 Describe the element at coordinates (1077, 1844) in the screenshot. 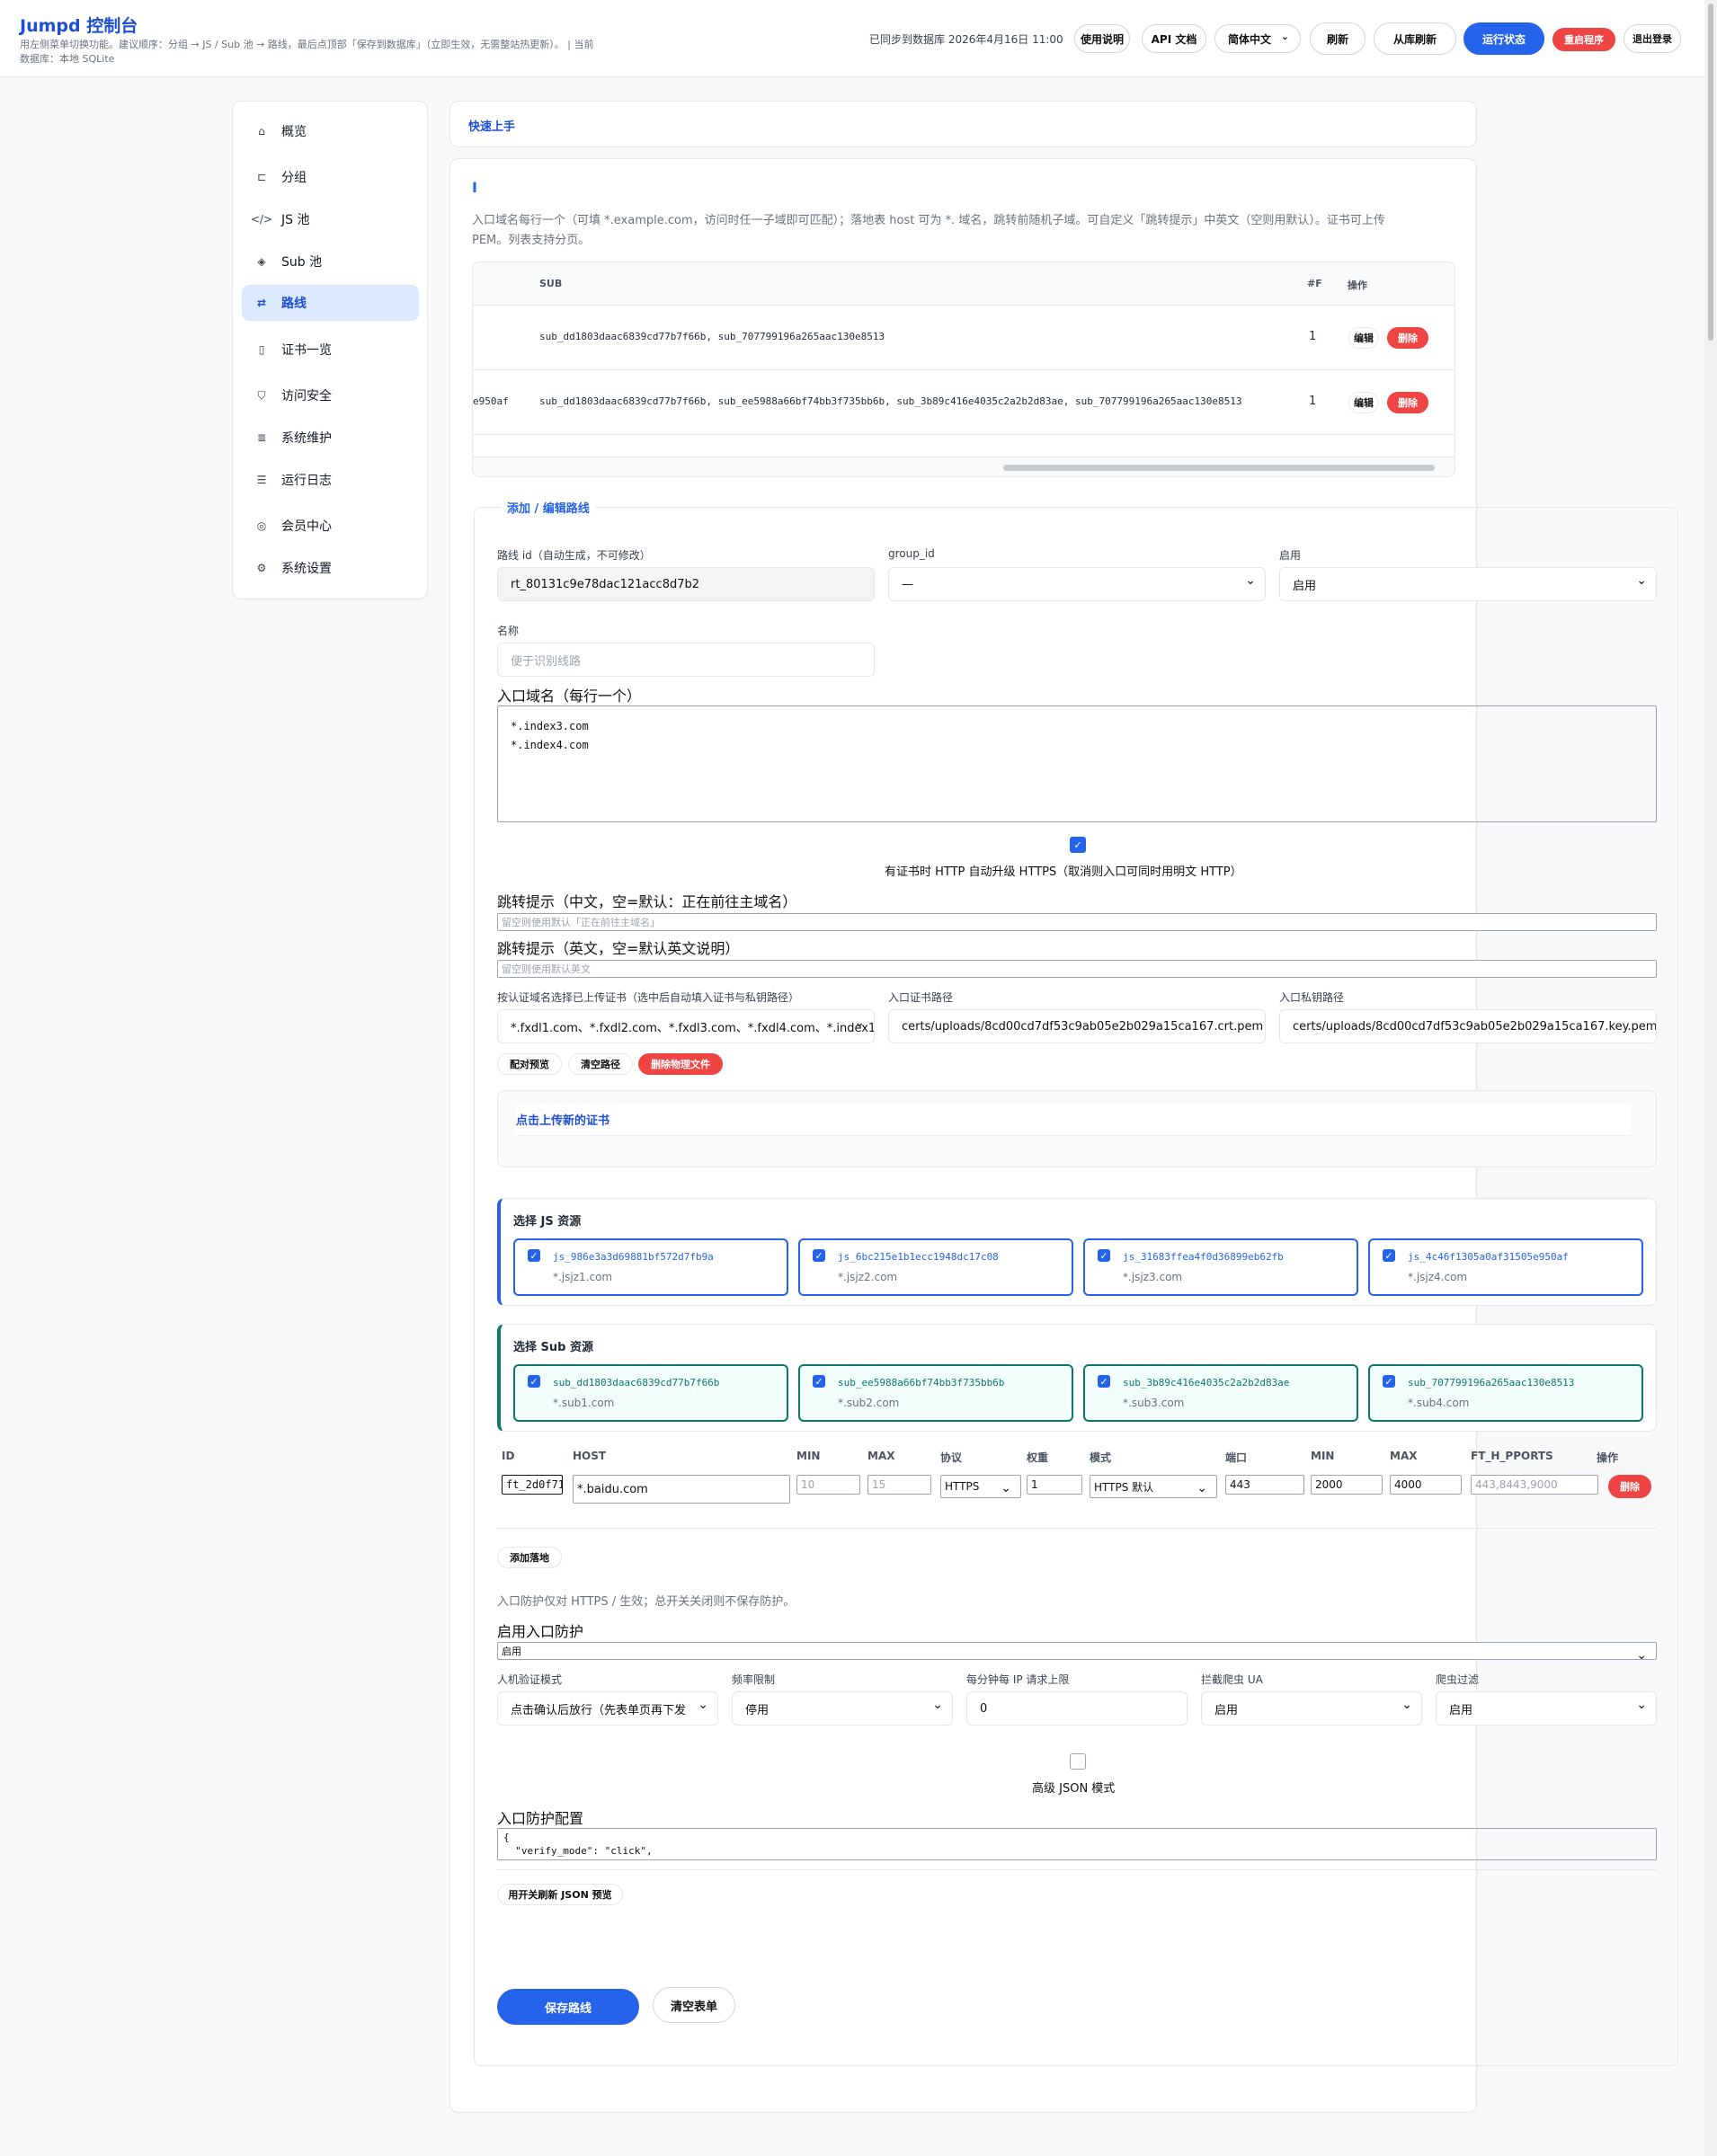

I see `protect-config-textarea: { "verify_mode": "click",` at that location.